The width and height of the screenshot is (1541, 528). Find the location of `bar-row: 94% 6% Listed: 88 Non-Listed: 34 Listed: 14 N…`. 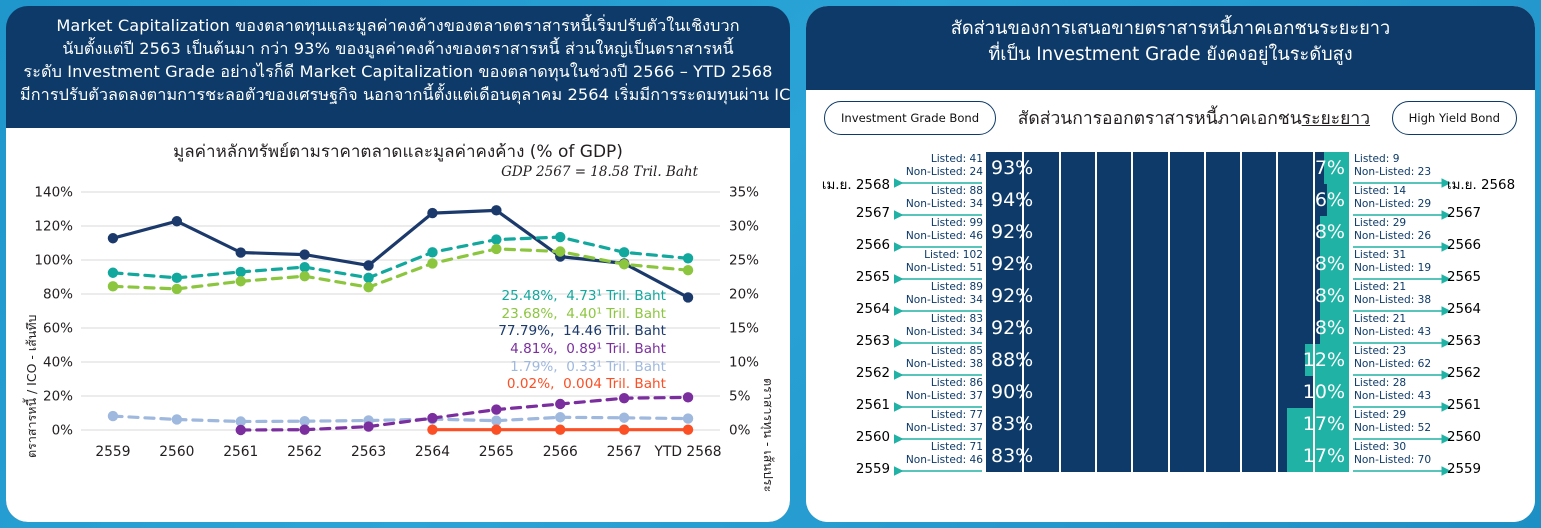

bar-row: 94% 6% Listed: 88 Non-Listed: 34 Listed: 14 N… is located at coordinates (1170, 200).